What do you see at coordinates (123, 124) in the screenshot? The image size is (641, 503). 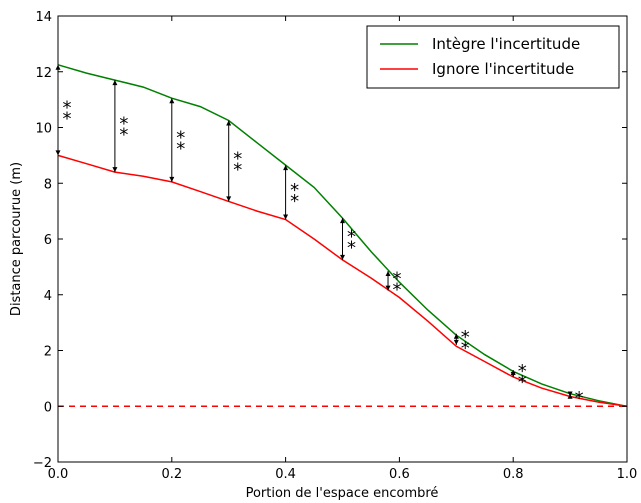 I see `significance-star-1-0: *` at bounding box center [123, 124].